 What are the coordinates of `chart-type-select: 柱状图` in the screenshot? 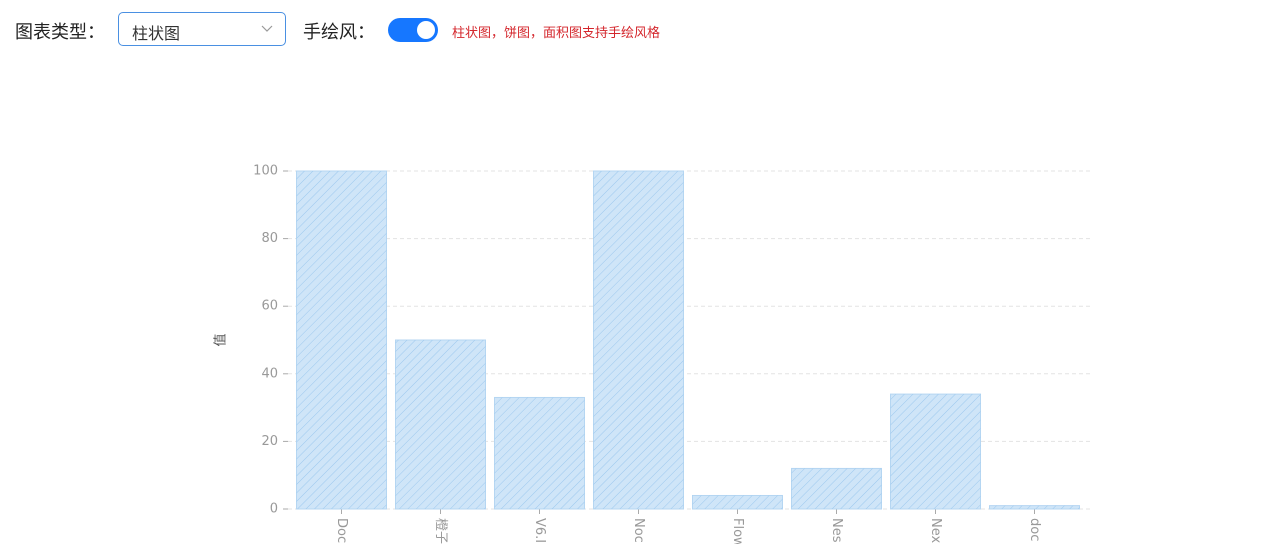 It's located at (202, 29).